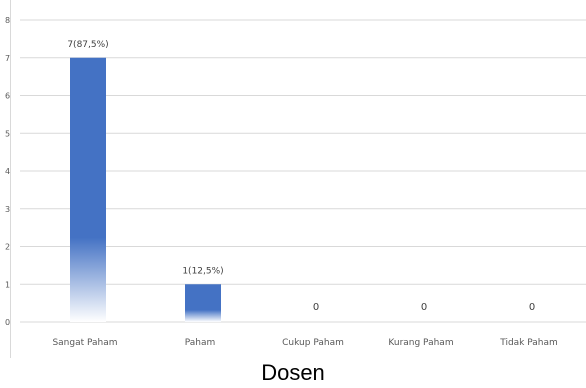  Describe the element at coordinates (7, 284) in the screenshot. I see `y-tick-label: 1` at that location.